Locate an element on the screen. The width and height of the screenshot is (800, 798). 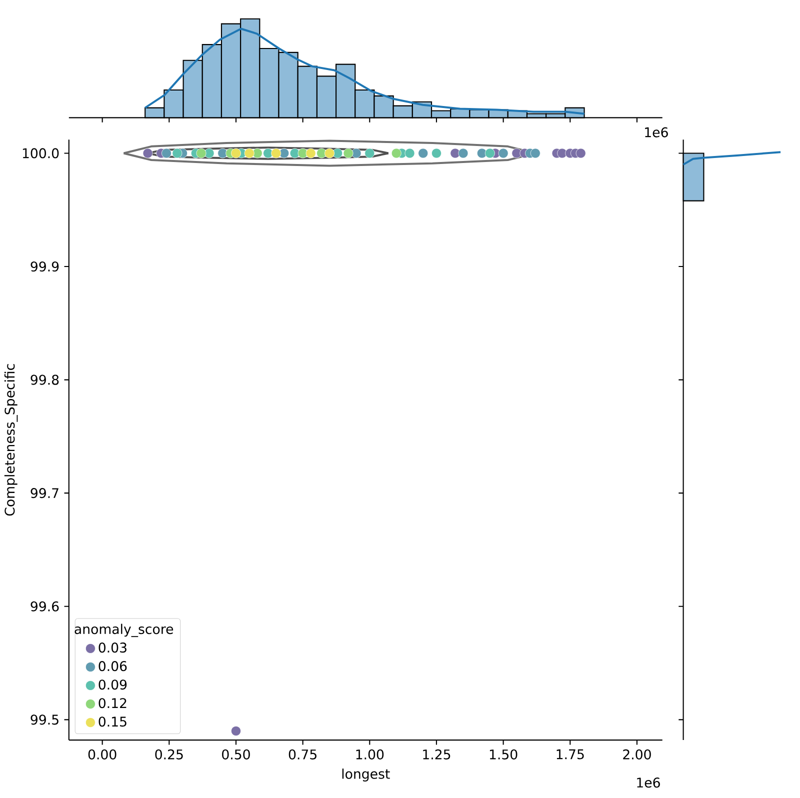
legend-title: anomaly_score is located at coordinates (124, 631).